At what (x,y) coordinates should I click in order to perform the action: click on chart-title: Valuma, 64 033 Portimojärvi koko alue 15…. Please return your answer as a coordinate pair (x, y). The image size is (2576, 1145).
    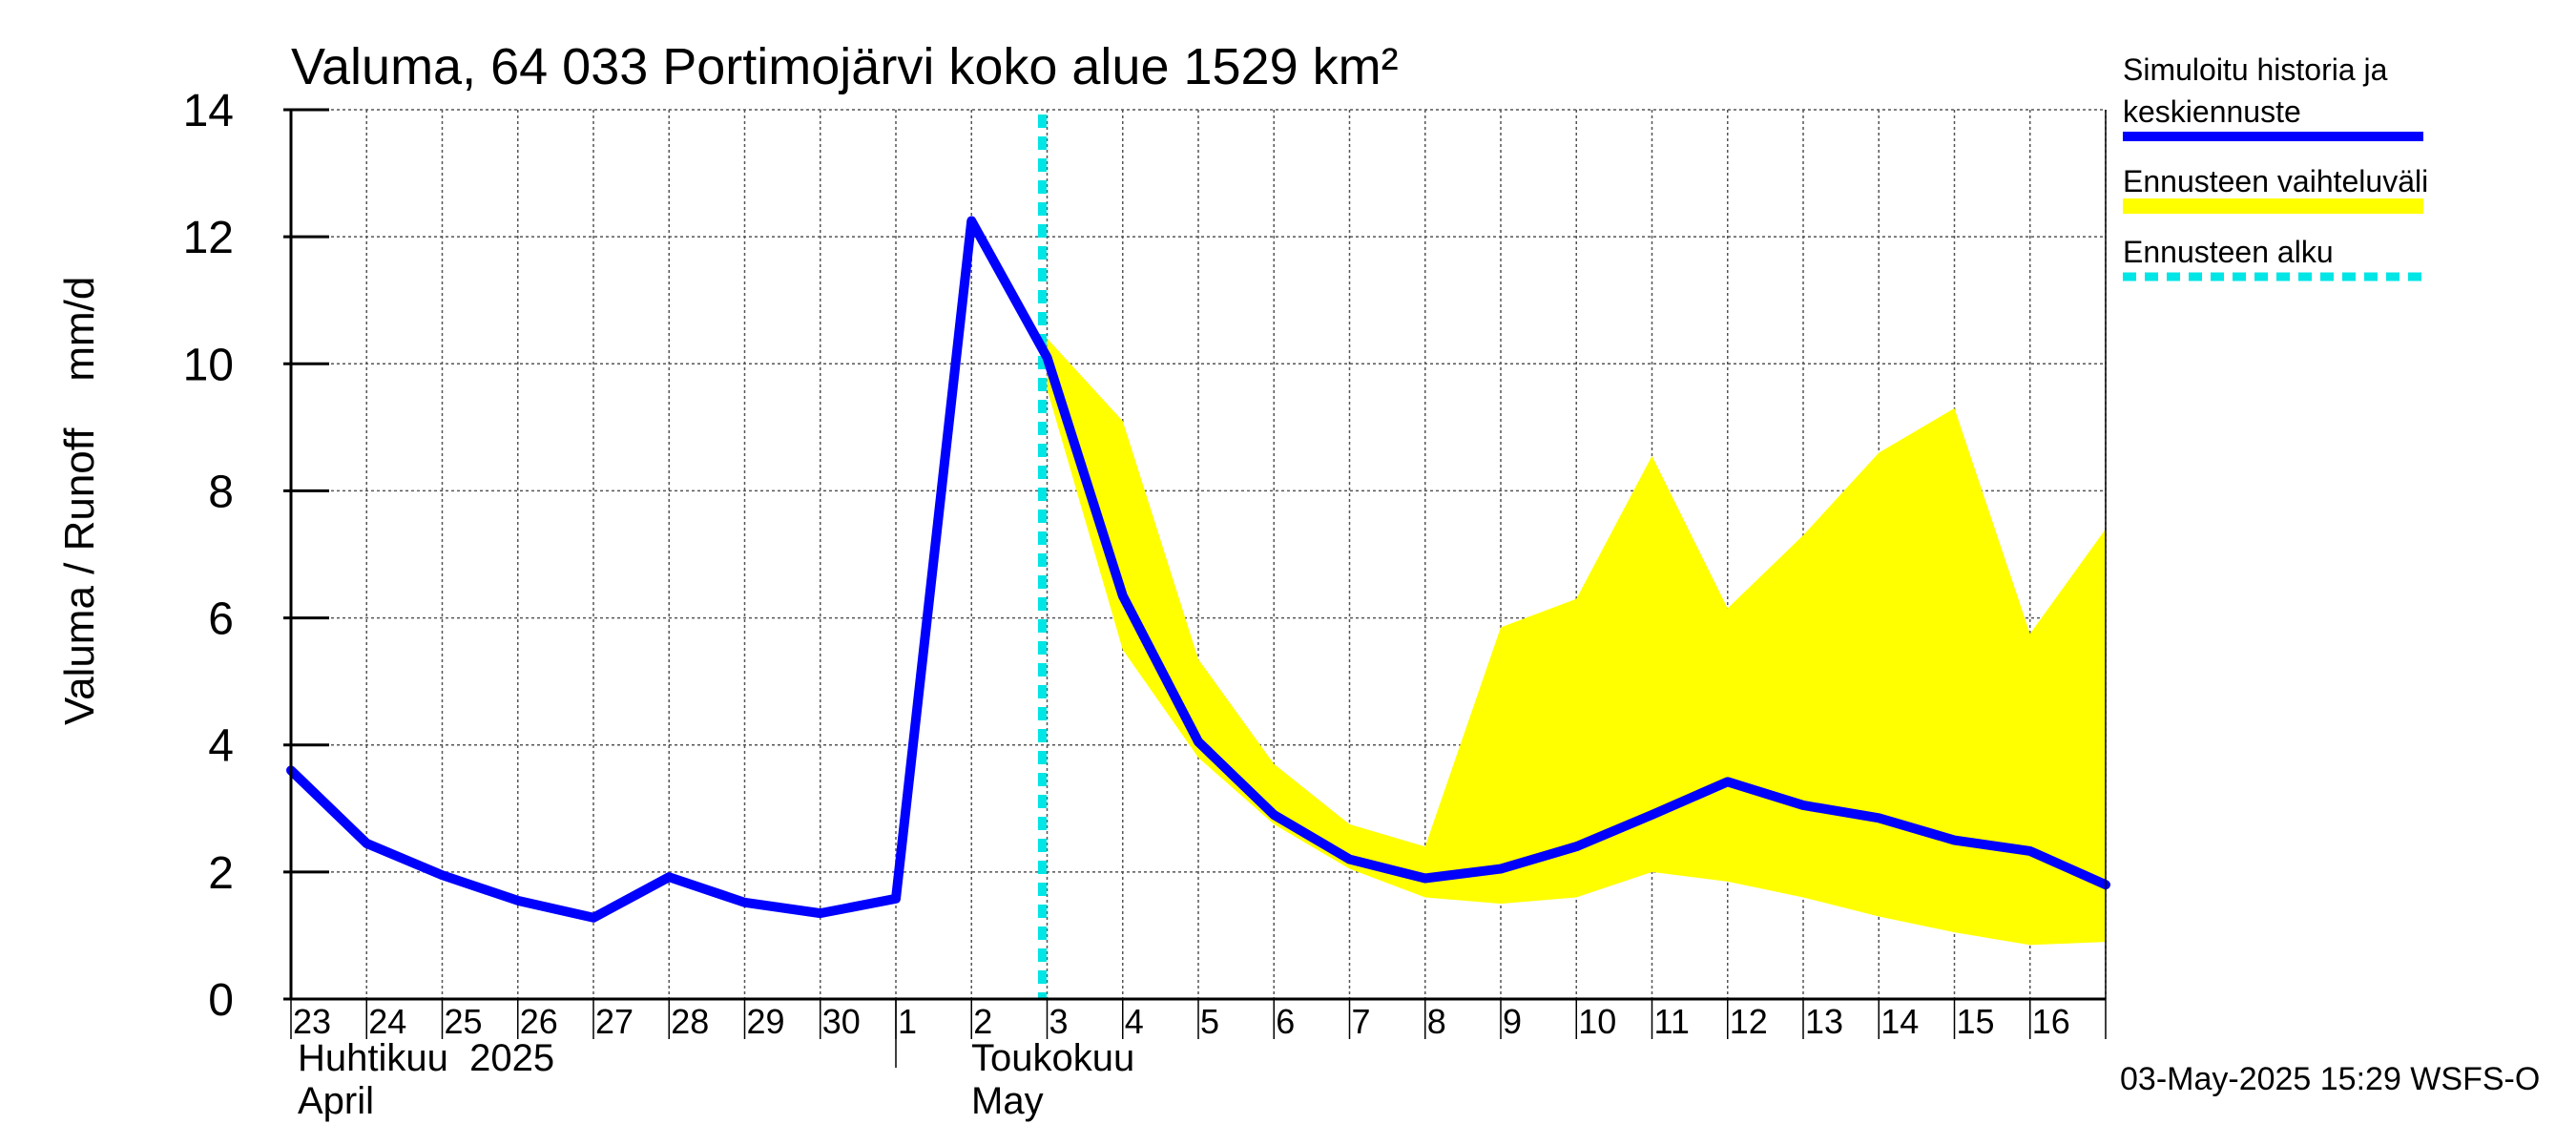
    Looking at the image, I should click on (845, 66).